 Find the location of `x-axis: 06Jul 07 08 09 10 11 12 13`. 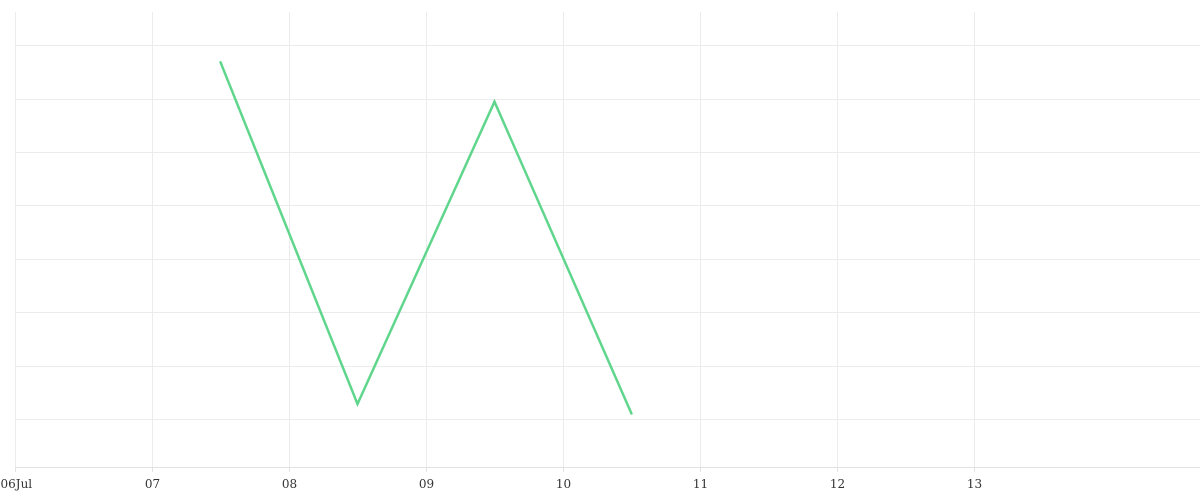

x-axis: 06Jul 07 08 09 10 11 12 13 is located at coordinates (600, 479).